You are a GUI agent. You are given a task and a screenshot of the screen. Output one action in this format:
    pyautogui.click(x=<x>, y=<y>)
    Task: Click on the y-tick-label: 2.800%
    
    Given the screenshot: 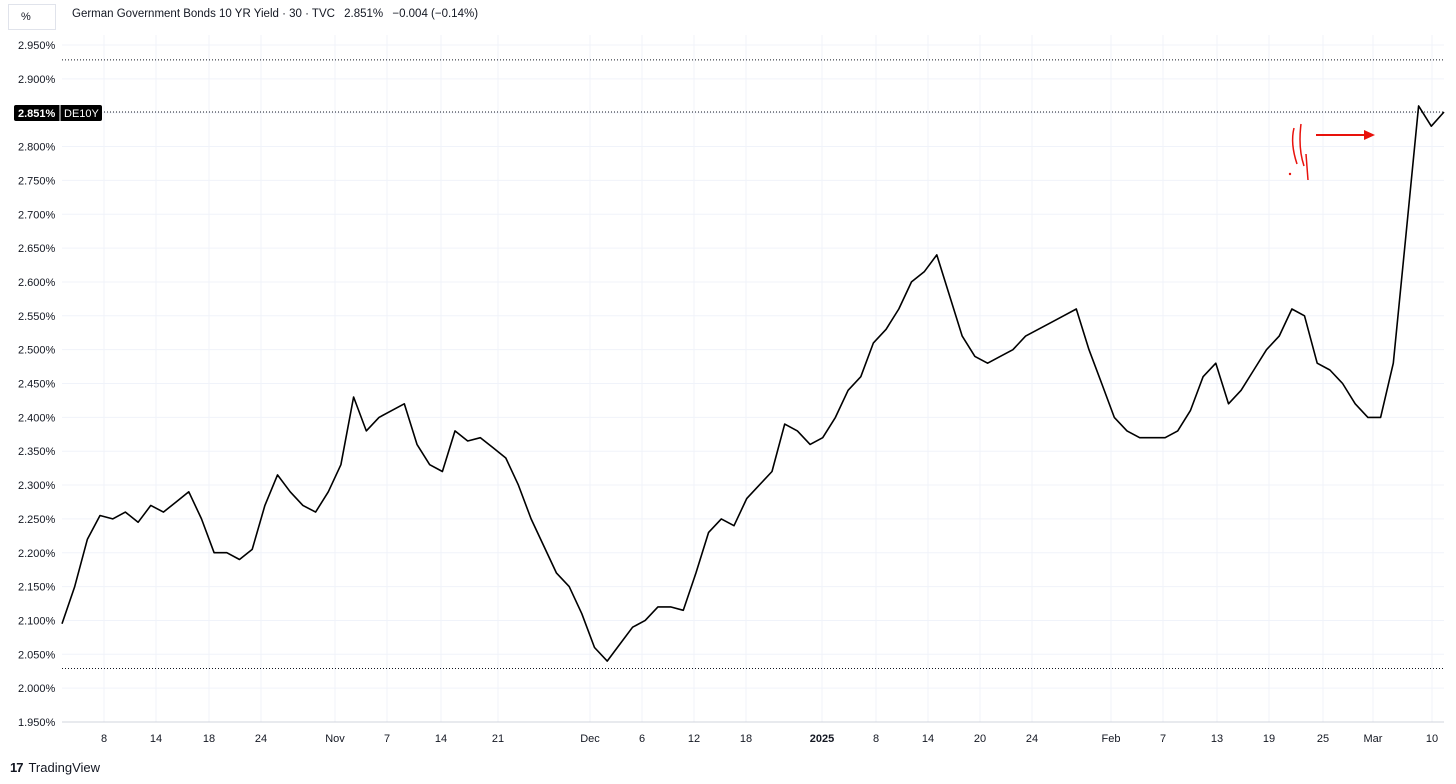 What is the action you would take?
    pyautogui.click(x=37, y=148)
    